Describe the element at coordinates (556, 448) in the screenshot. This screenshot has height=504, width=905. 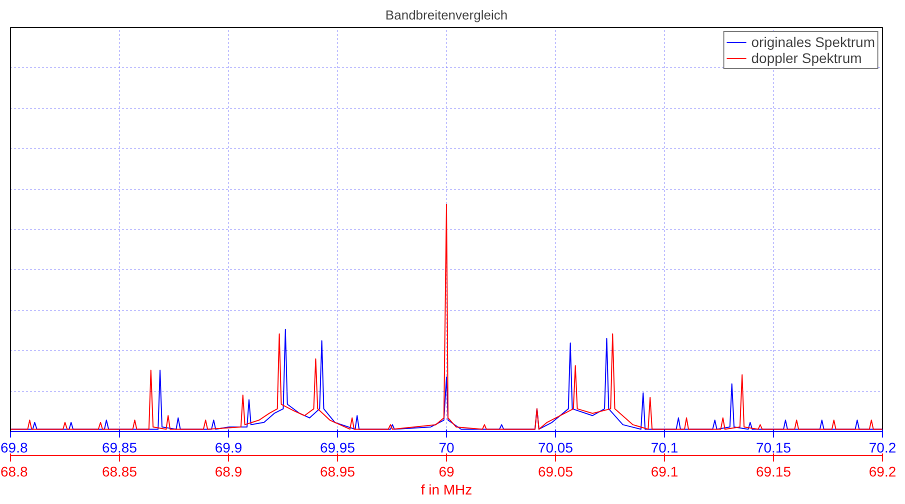
I see `x-tick-label: 70.05` at that location.